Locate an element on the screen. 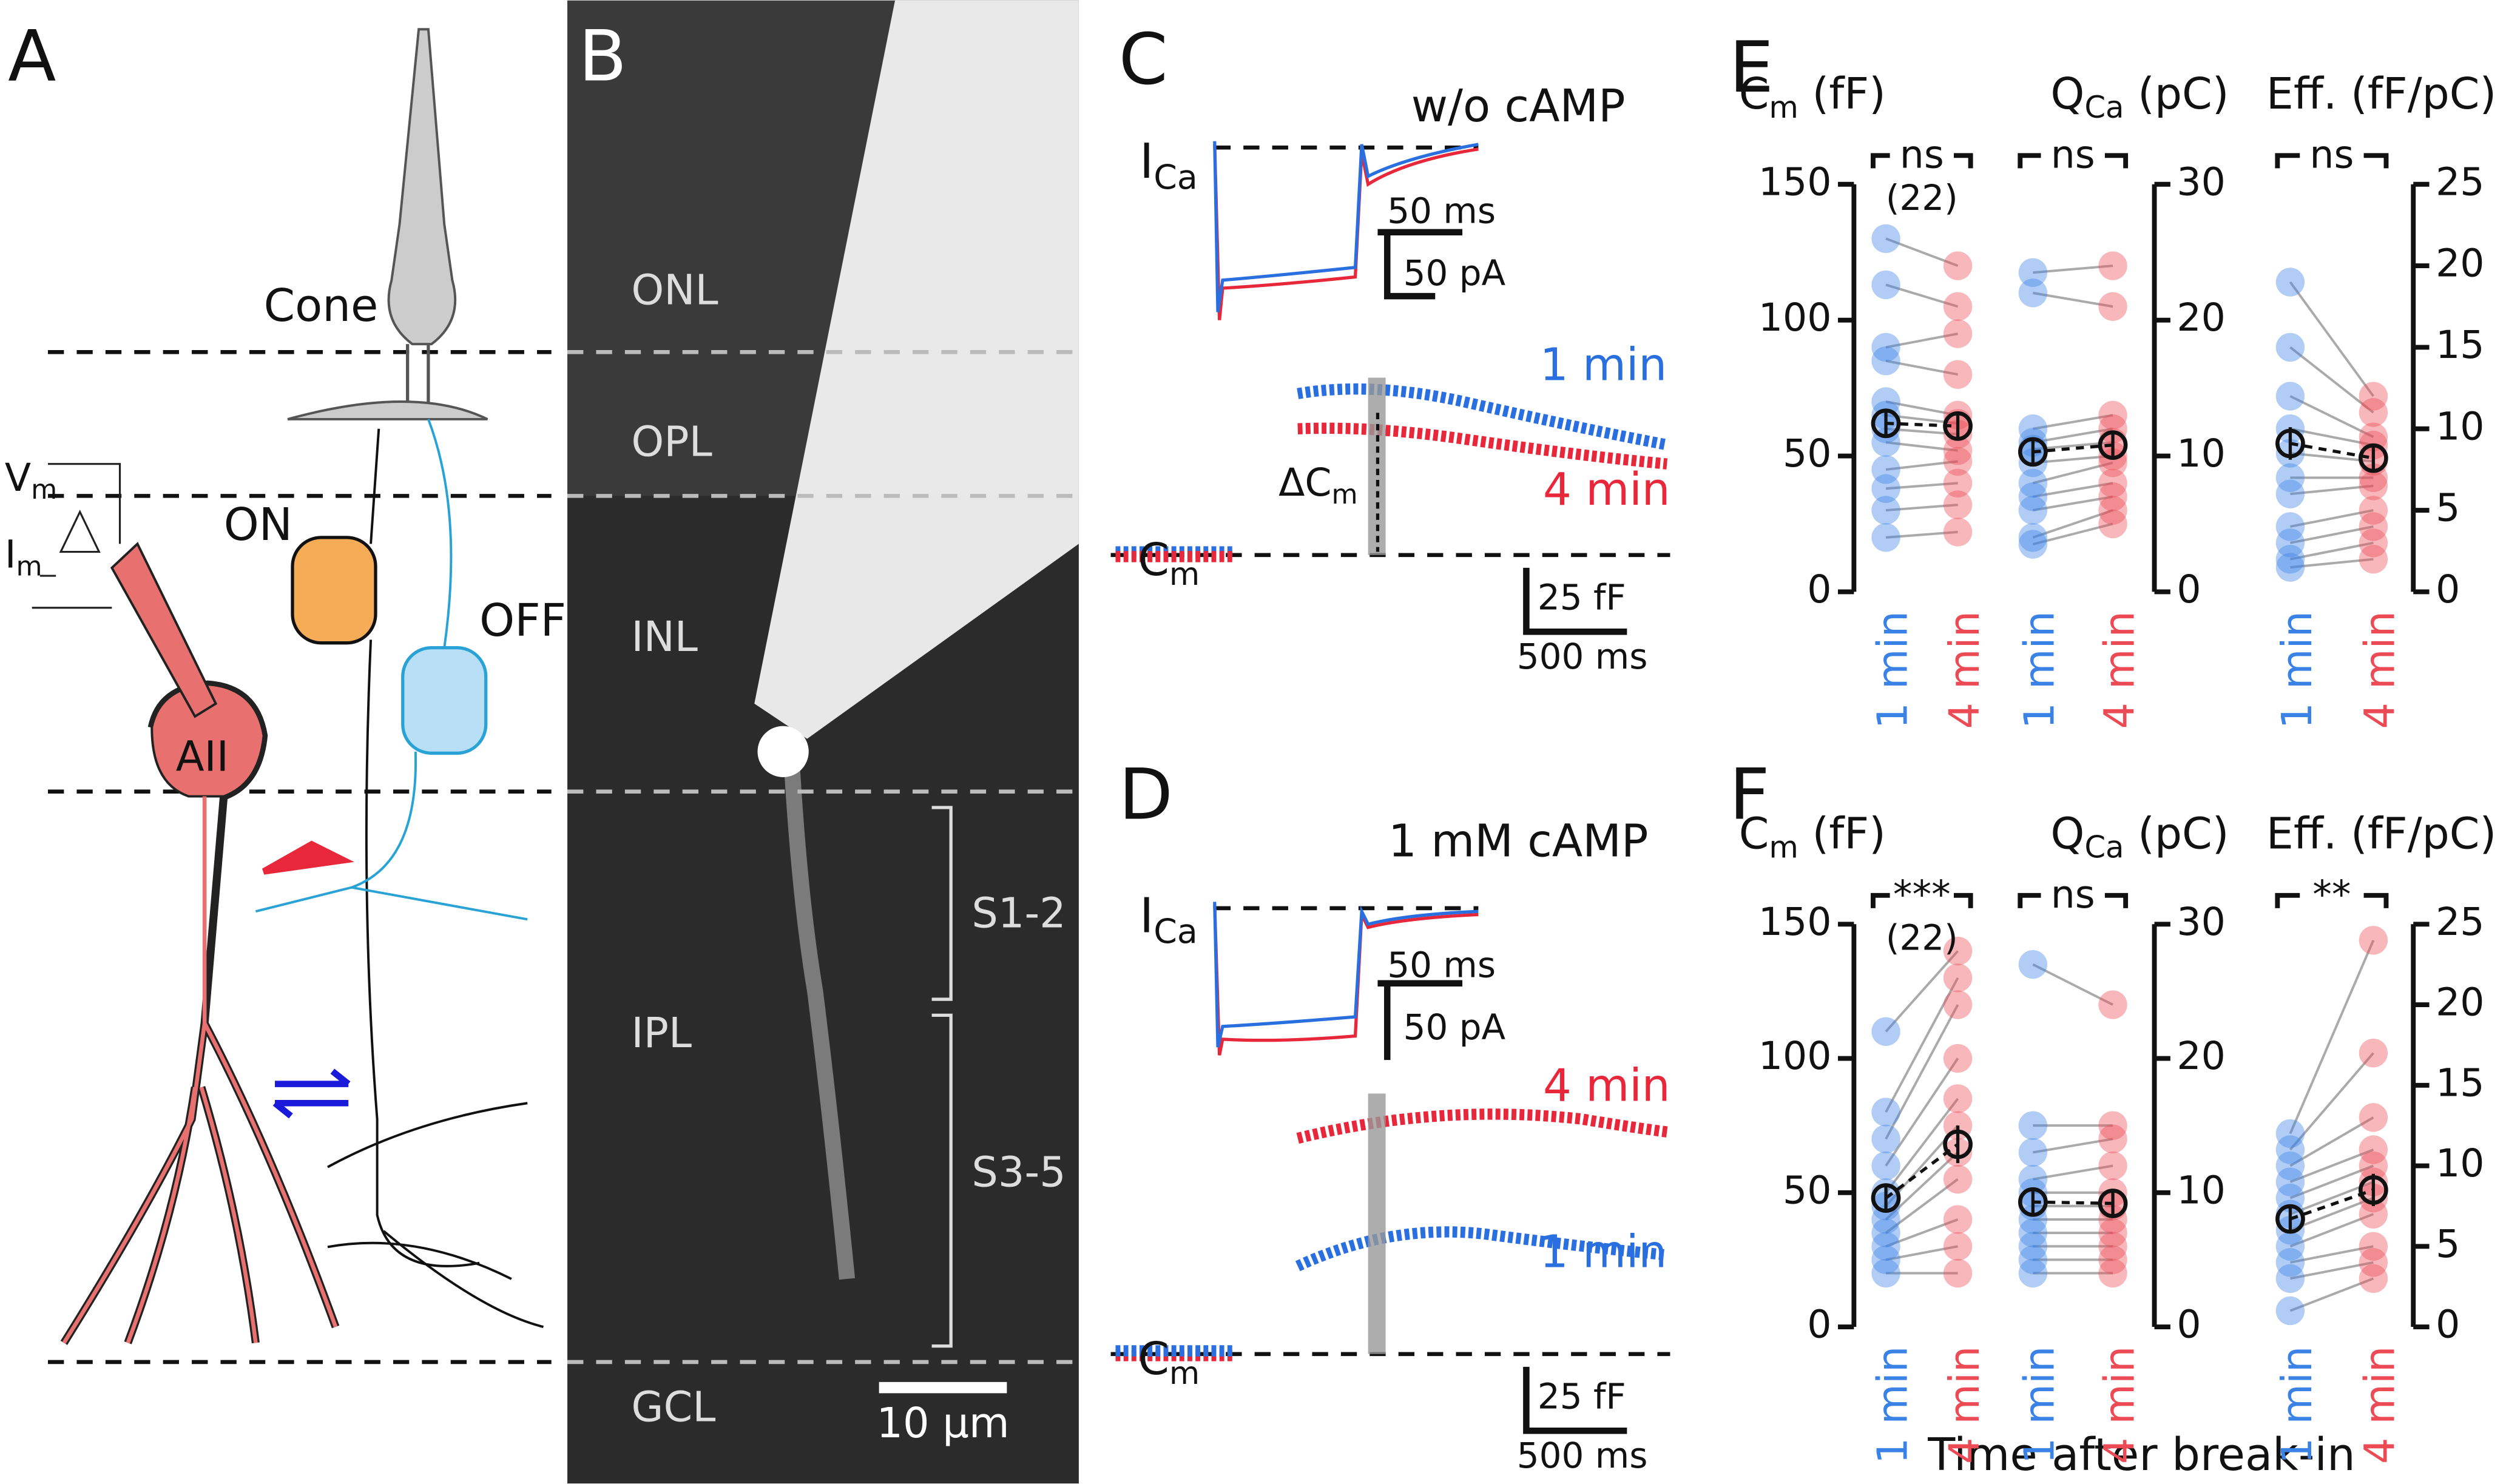  y-axis-label-part: (pC) is located at coordinates (2176, 93).